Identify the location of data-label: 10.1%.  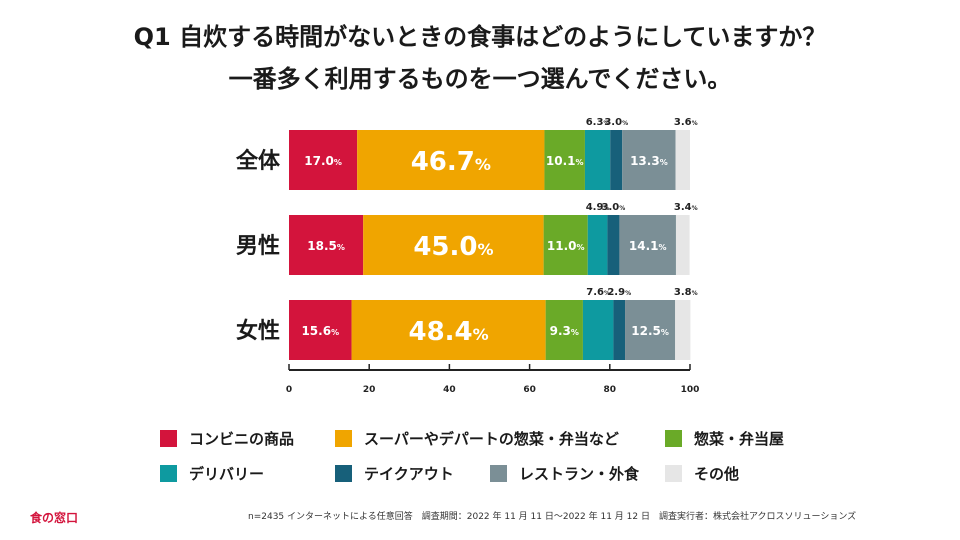
(565, 161).